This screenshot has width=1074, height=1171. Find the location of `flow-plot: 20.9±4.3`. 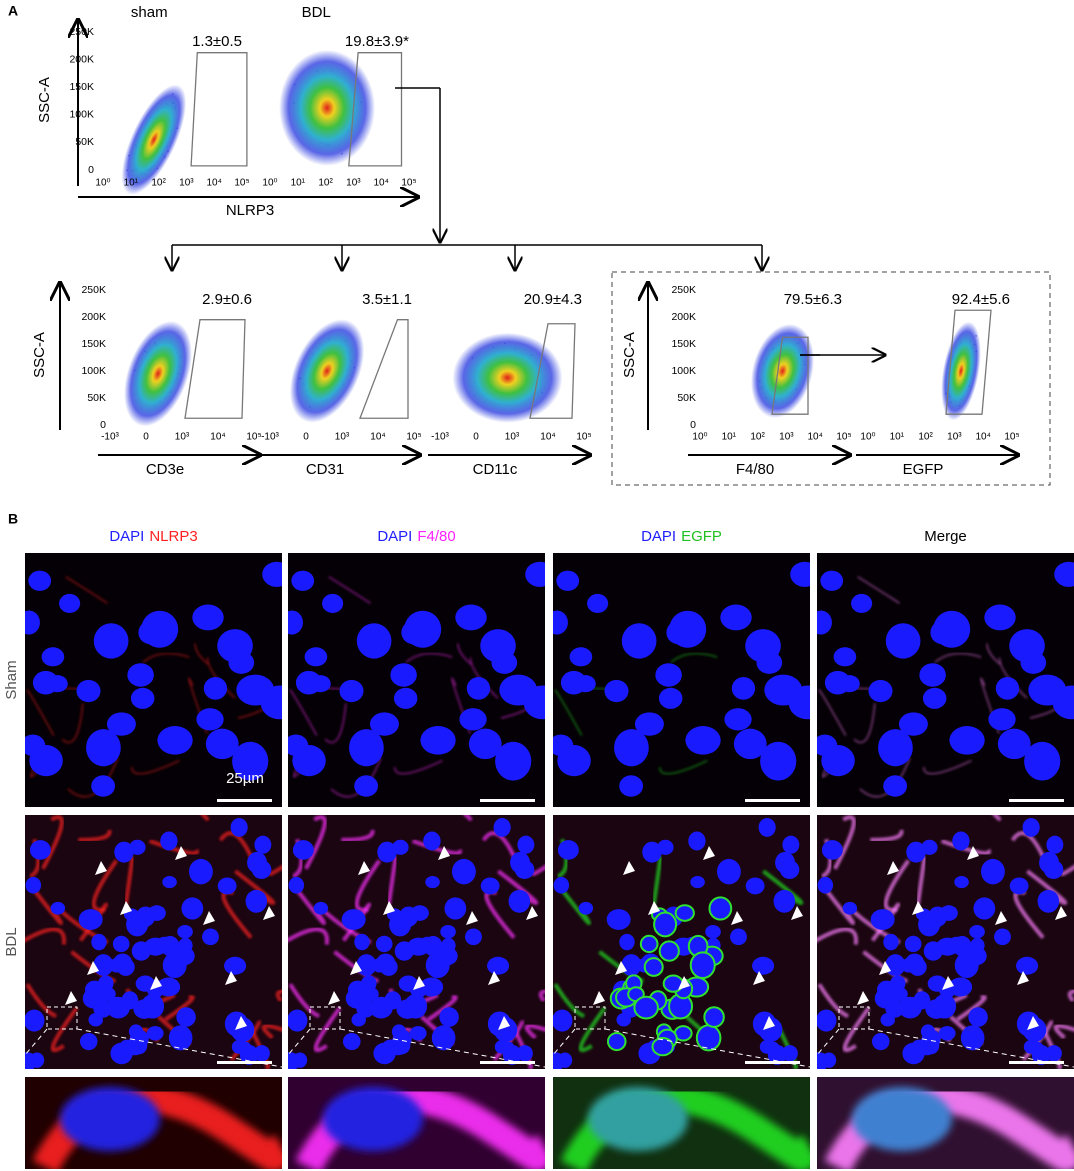

flow-plot: 20.9±4.3 is located at coordinates (517, 357).